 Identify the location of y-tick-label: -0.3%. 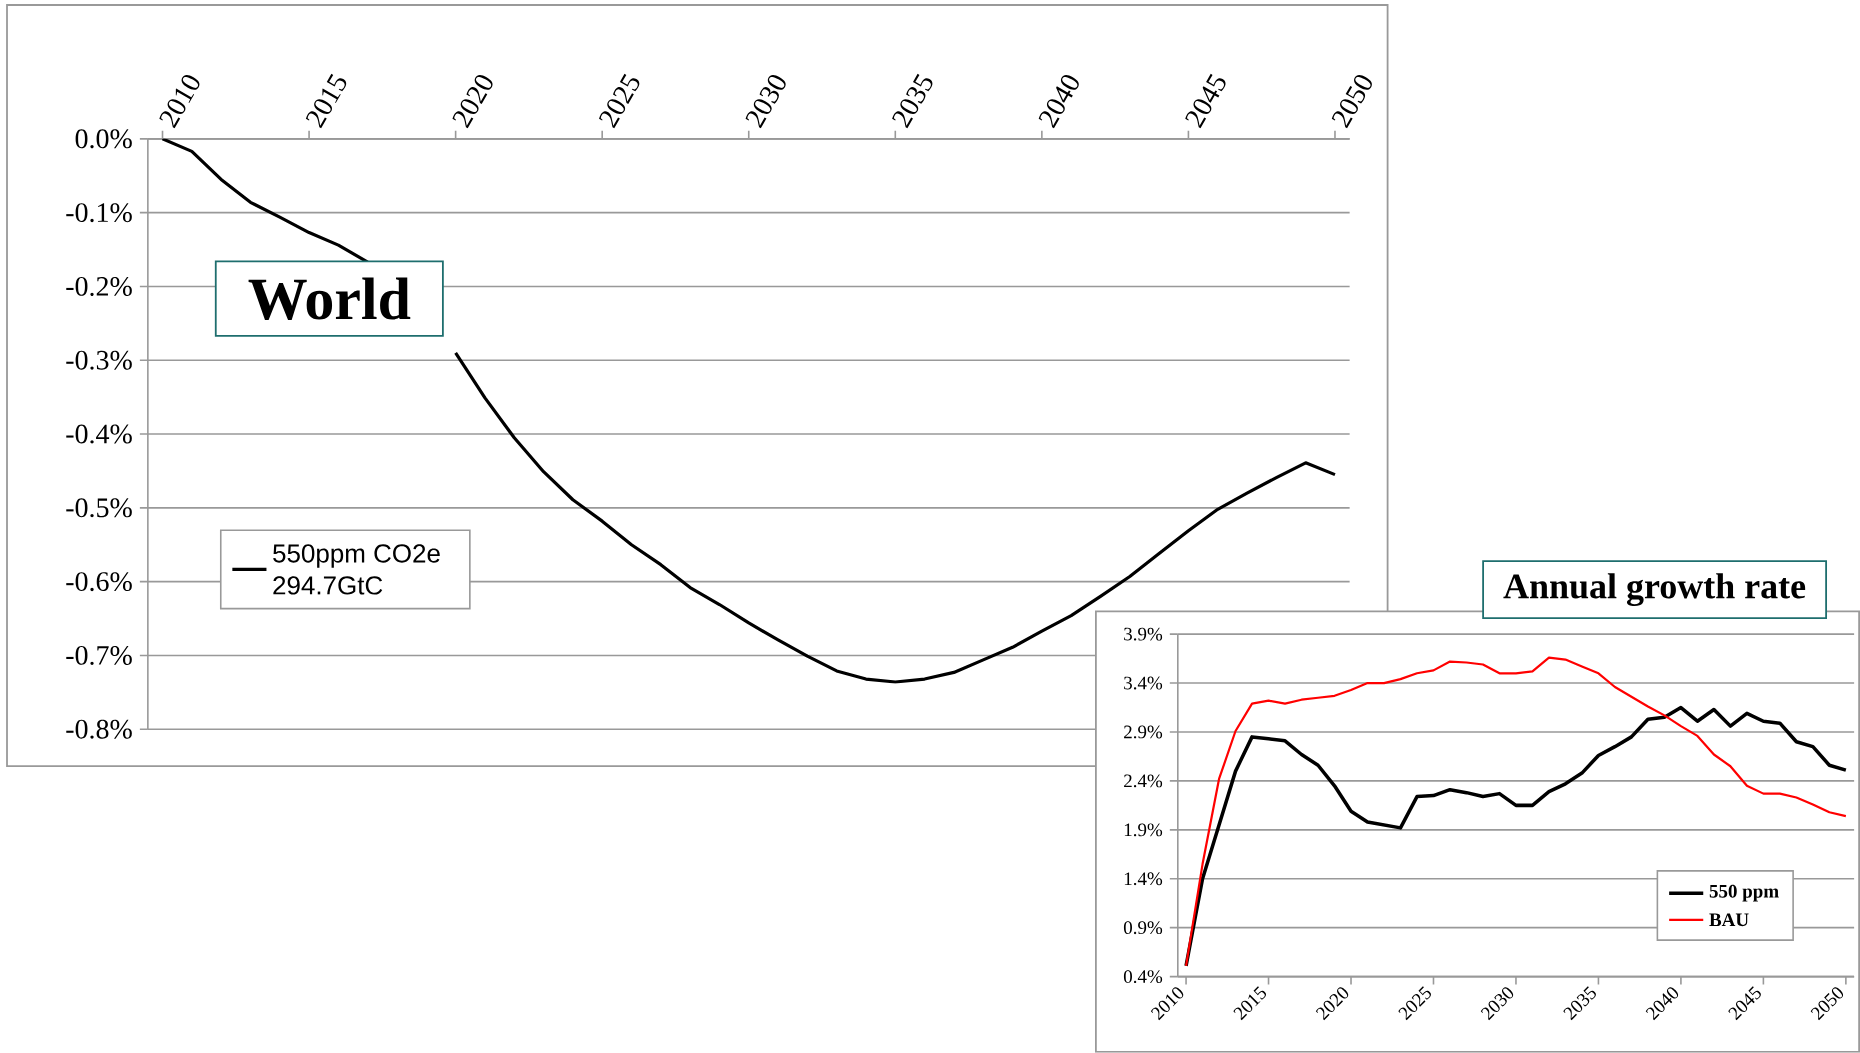
(99, 360).